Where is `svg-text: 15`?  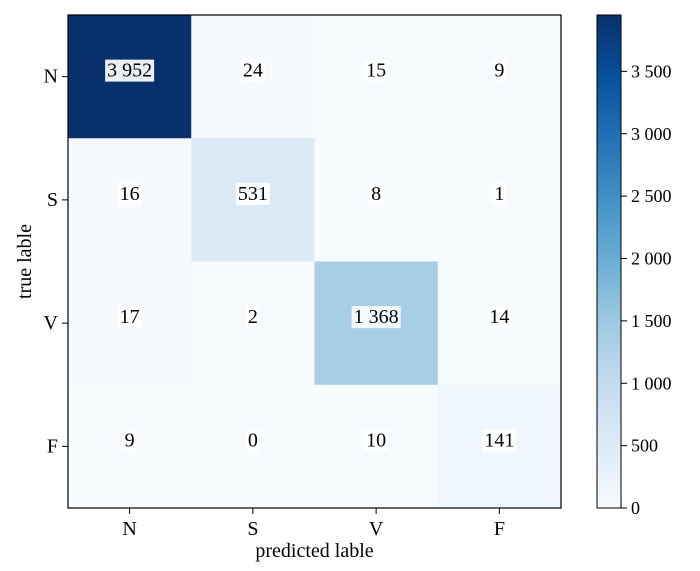
svg-text: 15 is located at coordinates (376, 71).